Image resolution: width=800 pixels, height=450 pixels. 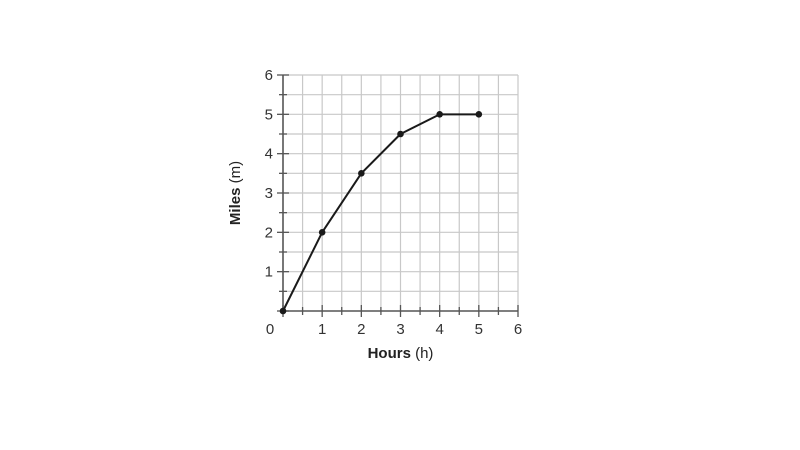 I want to click on series-line, so click(x=380, y=212).